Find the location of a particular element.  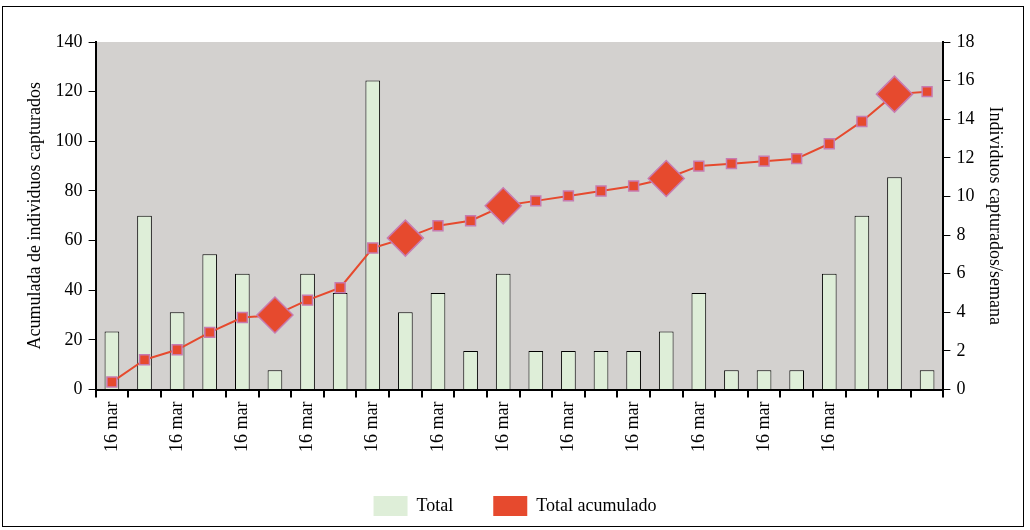

y-tick-label: 100 is located at coordinates (69, 140).